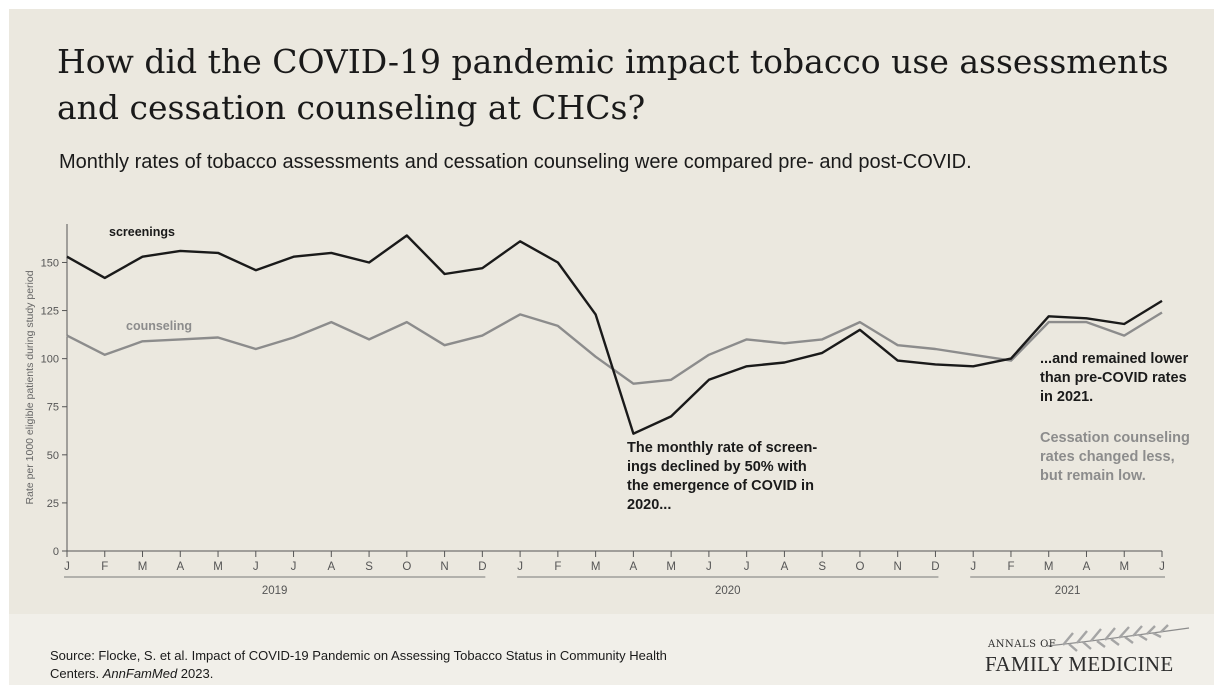 This screenshot has width=1225, height=694. I want to click on y-tick-label: 150, so click(50, 263).